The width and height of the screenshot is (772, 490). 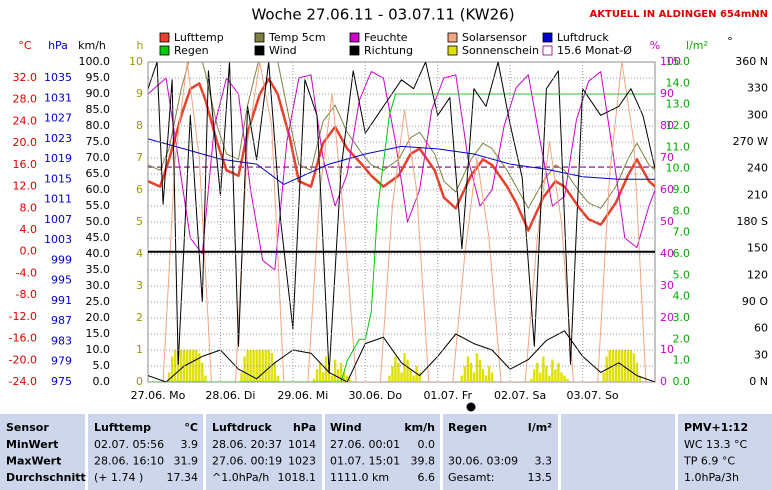 What do you see at coordinates (58, 77) in the screenshot?
I see `y-tick-label: 1035` at bounding box center [58, 77].